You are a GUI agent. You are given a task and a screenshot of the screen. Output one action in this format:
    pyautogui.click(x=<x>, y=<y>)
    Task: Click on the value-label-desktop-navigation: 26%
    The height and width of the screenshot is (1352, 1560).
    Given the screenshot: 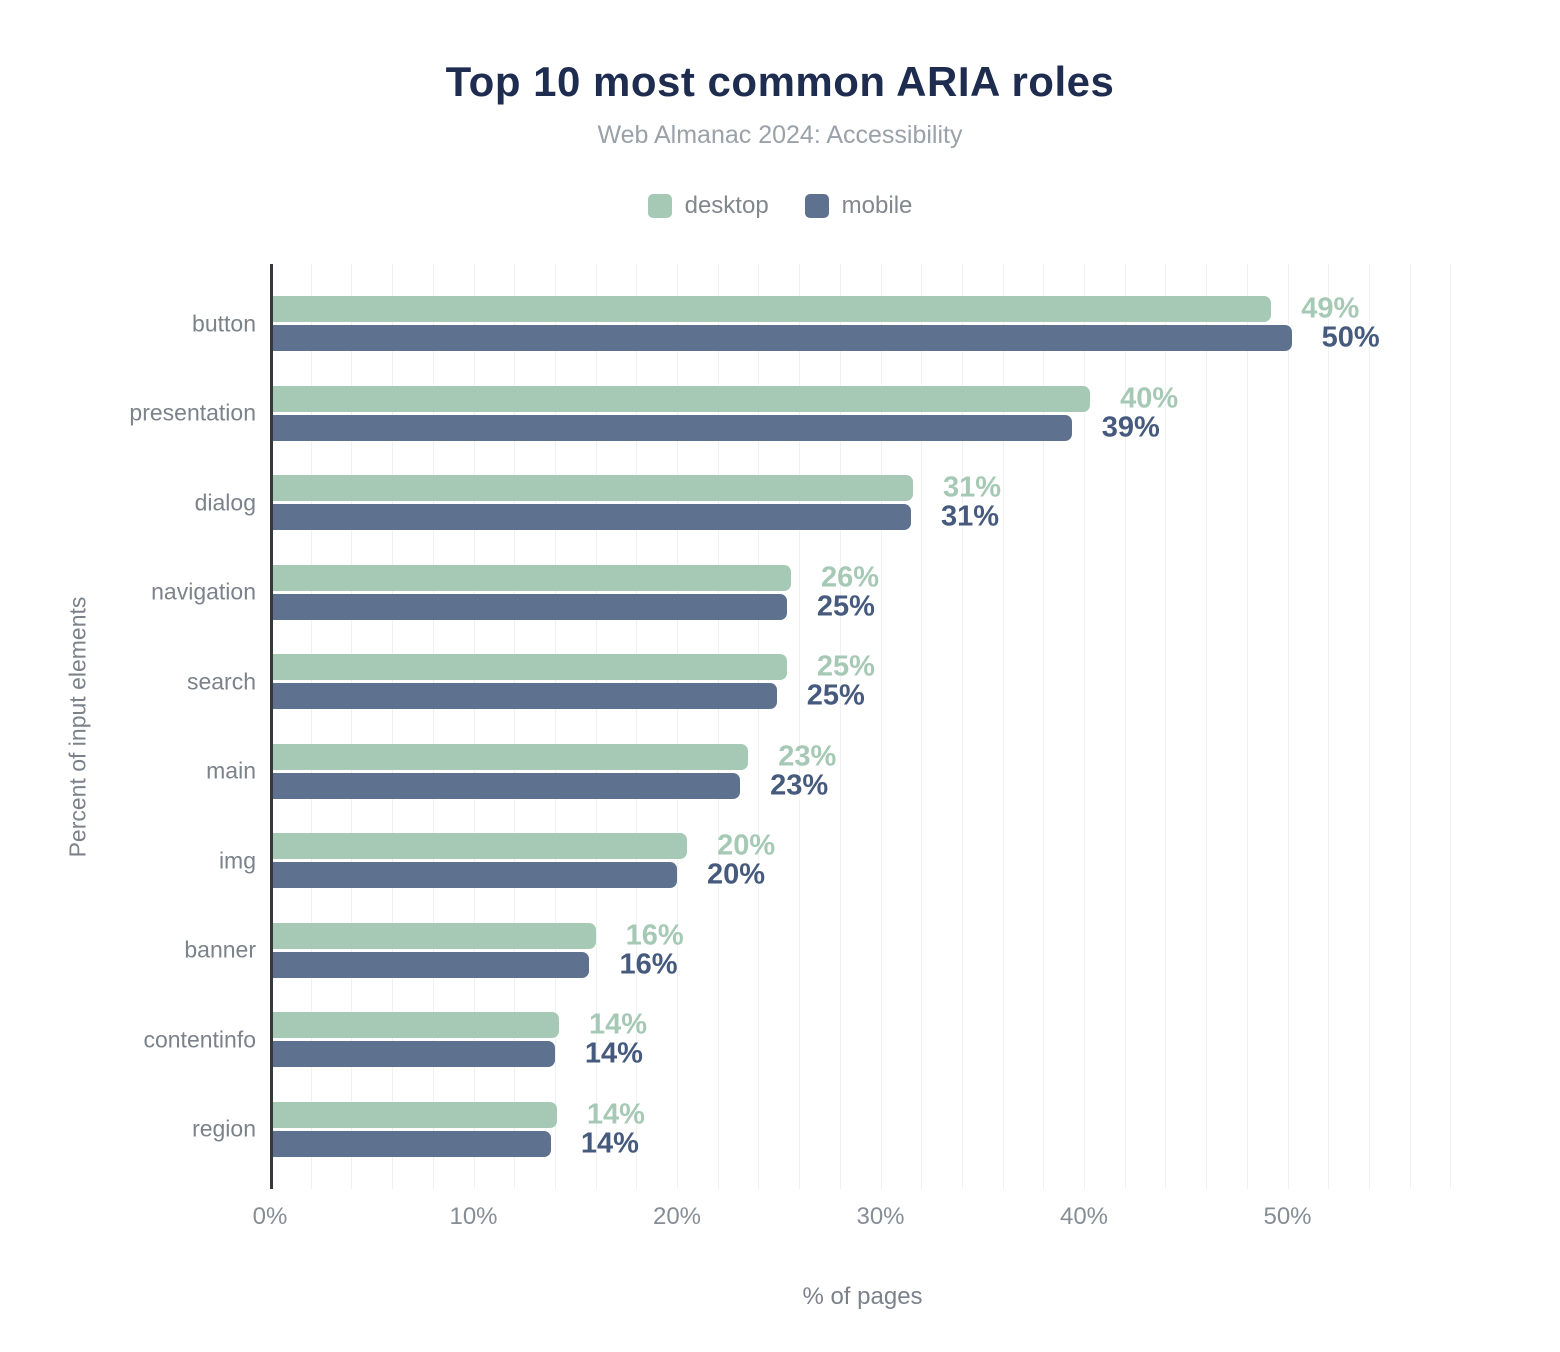 What is the action you would take?
    pyautogui.click(x=849, y=577)
    